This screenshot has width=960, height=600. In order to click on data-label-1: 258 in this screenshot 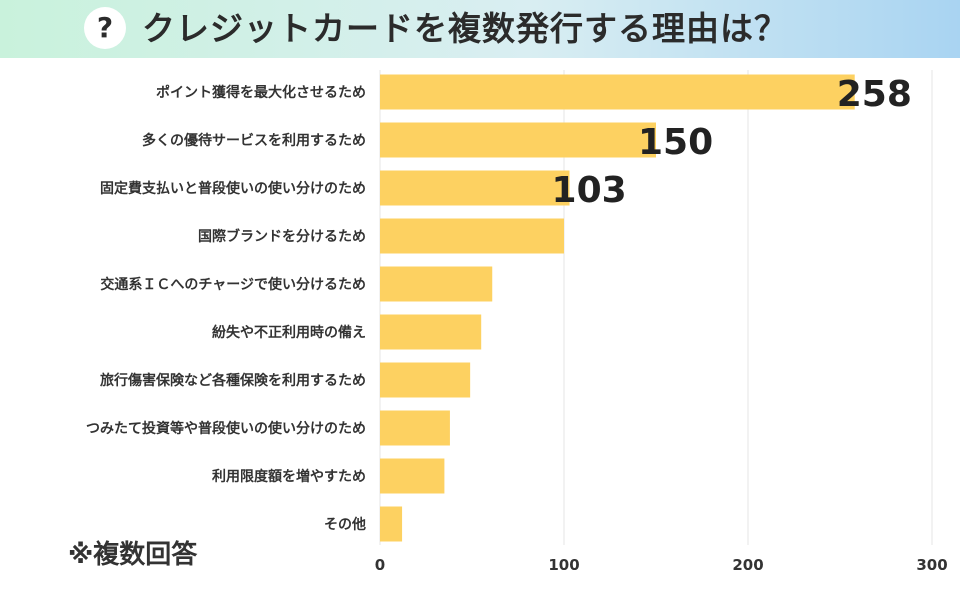, I will do `click(874, 94)`.